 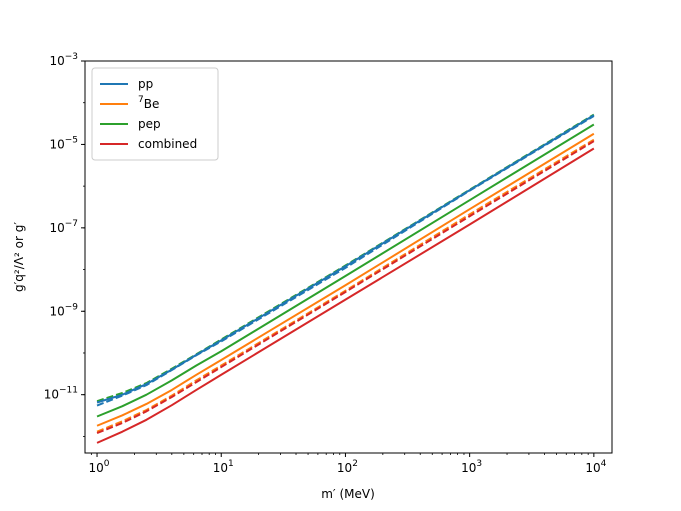 I want to click on y-axis-label: g′q²/Λ² or g′, so click(x=19, y=257).